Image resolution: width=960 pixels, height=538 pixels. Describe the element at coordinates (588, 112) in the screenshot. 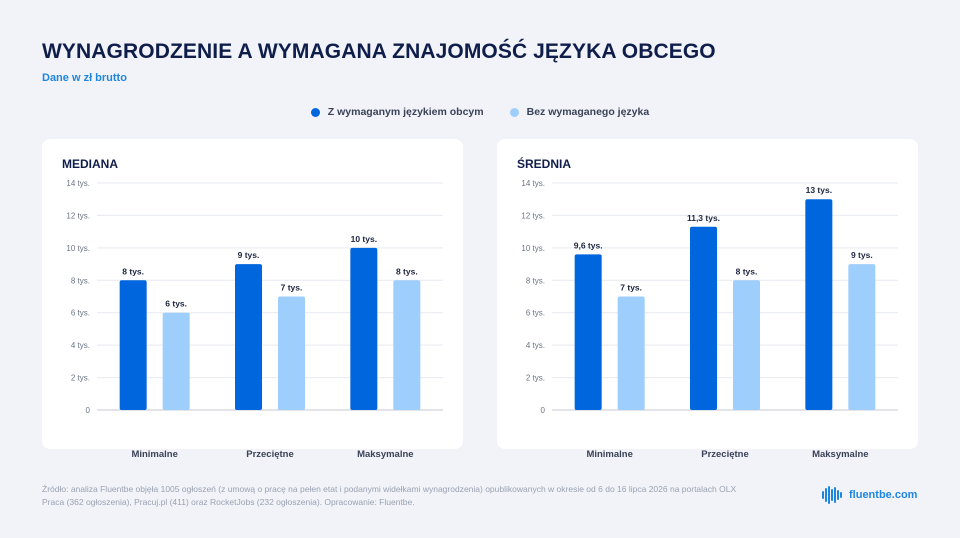

I see `legend-label-without-language: Bez wymaganego języka` at that location.